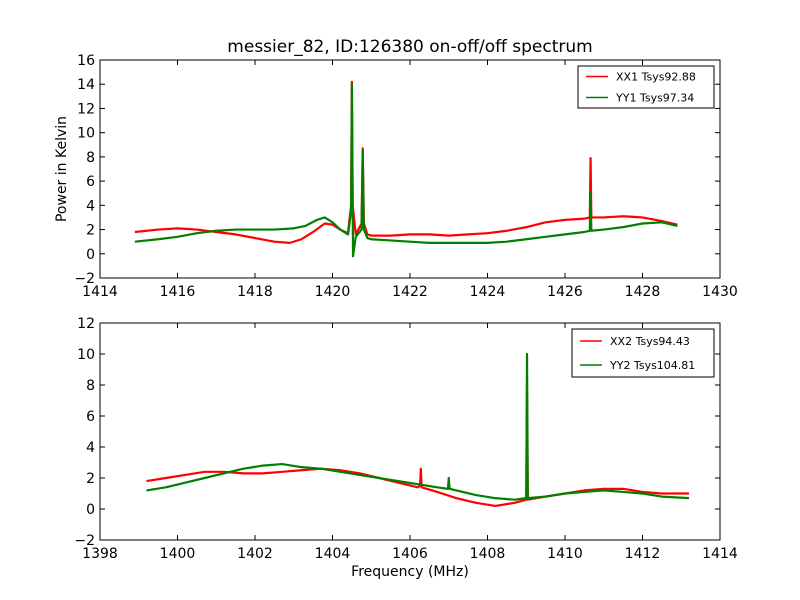 The height and width of the screenshot is (600, 800). I want to click on x-tick-label: 1418, so click(255, 292).